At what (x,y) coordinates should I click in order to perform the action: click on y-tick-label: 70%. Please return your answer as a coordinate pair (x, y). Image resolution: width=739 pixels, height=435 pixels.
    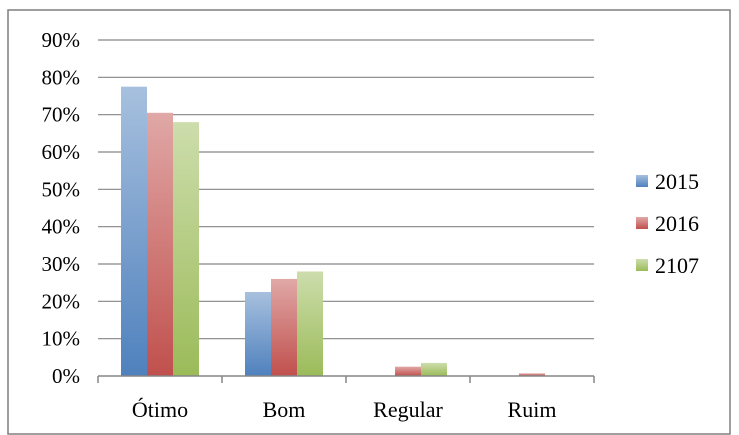
    Looking at the image, I should click on (61, 115).